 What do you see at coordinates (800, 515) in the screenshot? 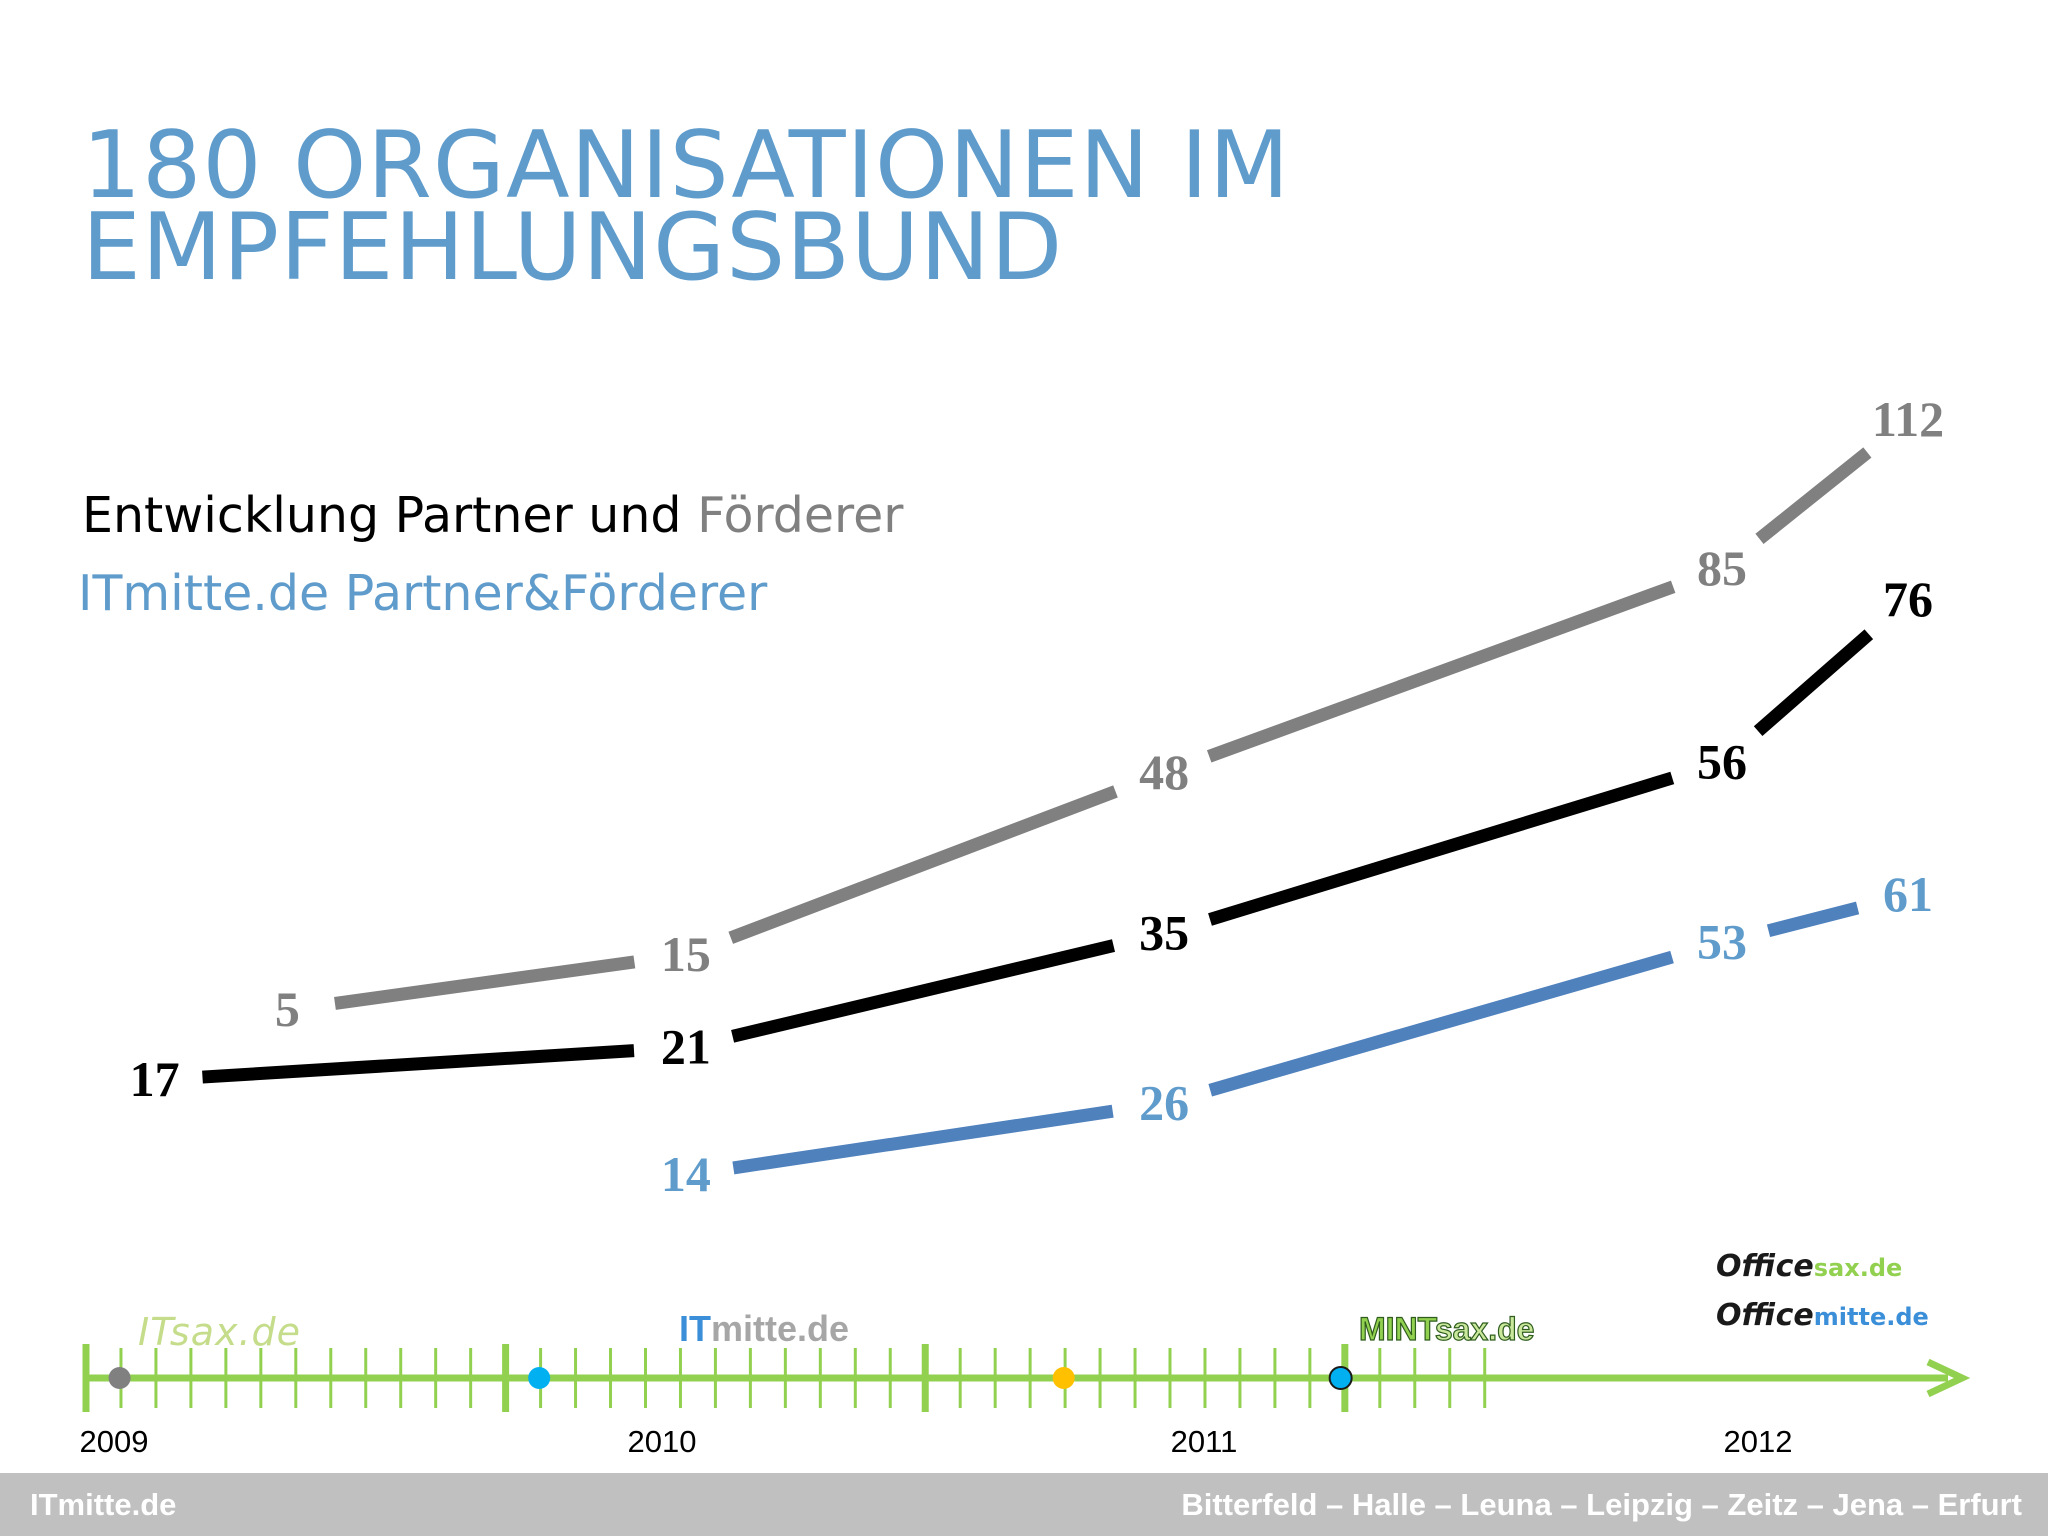
I see `chart-heading-foerderer: Förderer` at bounding box center [800, 515].